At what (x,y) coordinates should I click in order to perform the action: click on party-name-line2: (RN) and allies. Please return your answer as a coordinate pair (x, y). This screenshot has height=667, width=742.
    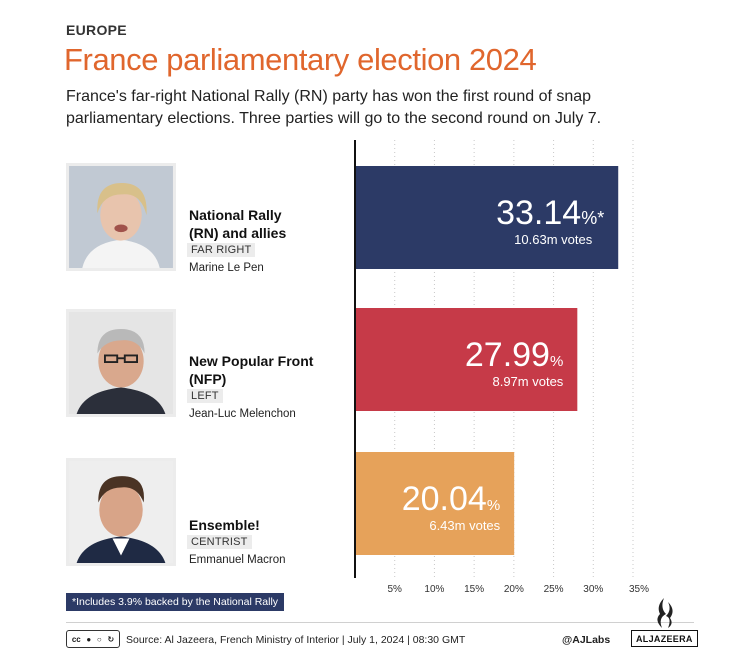
    Looking at the image, I should click on (238, 233).